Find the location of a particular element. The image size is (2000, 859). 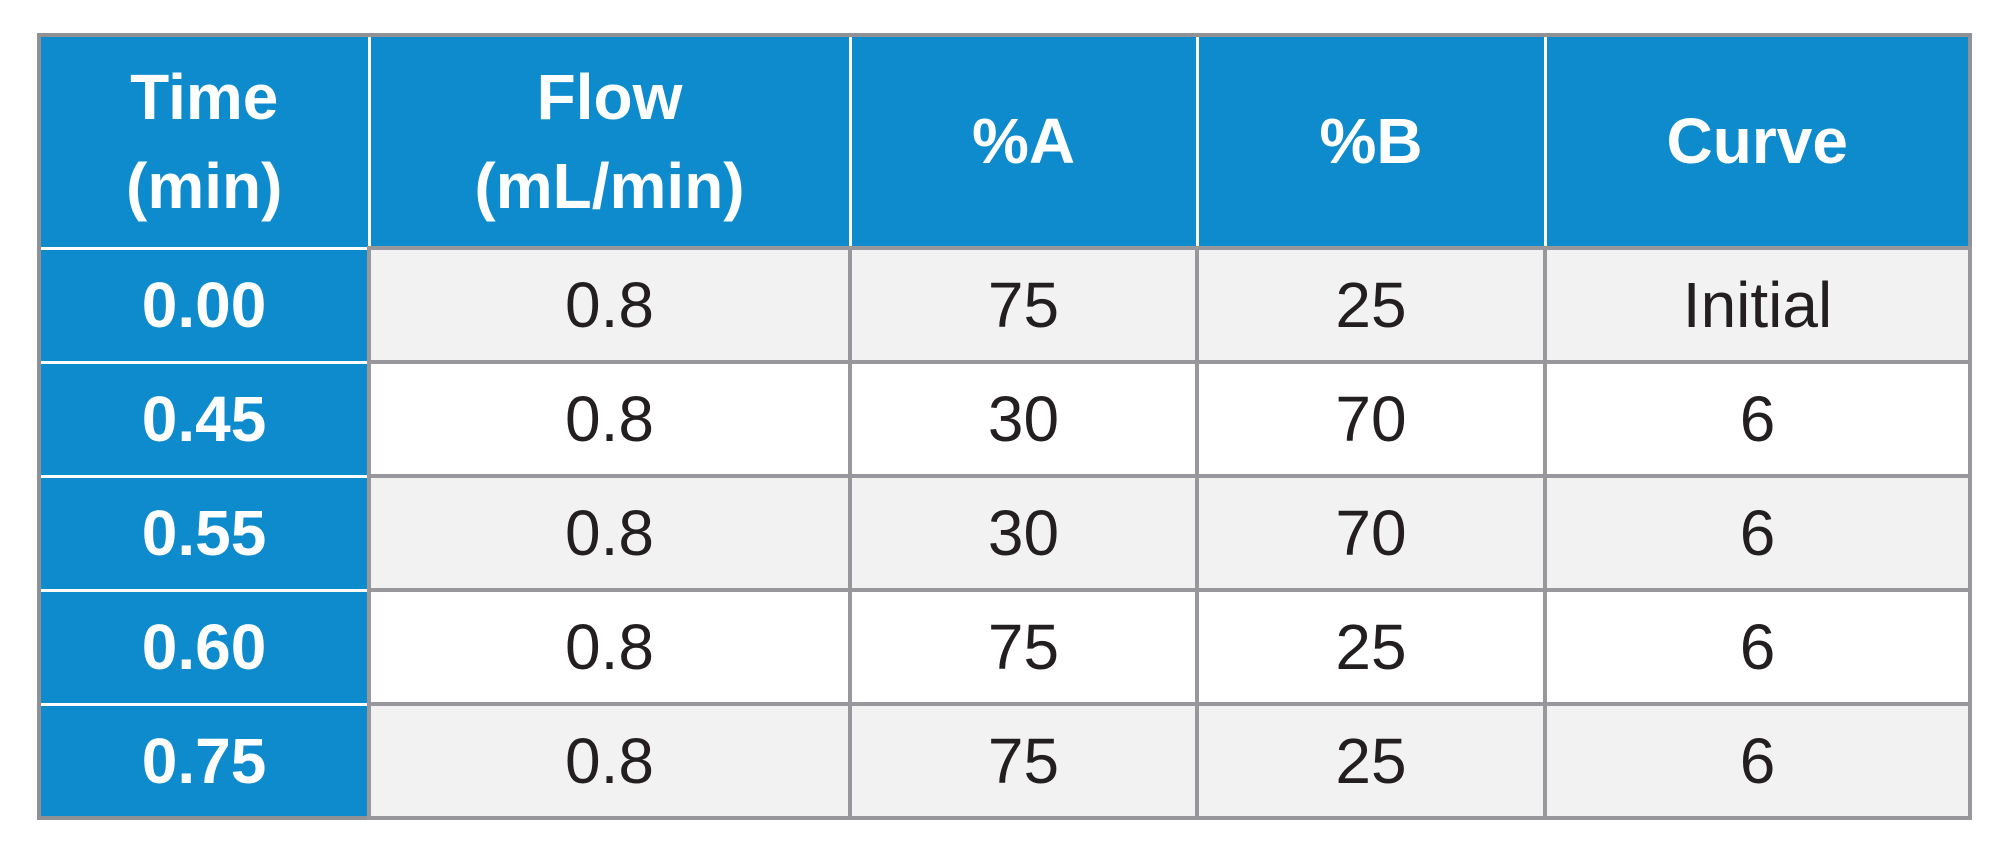

cell-curve: Initial is located at coordinates (1757, 305).